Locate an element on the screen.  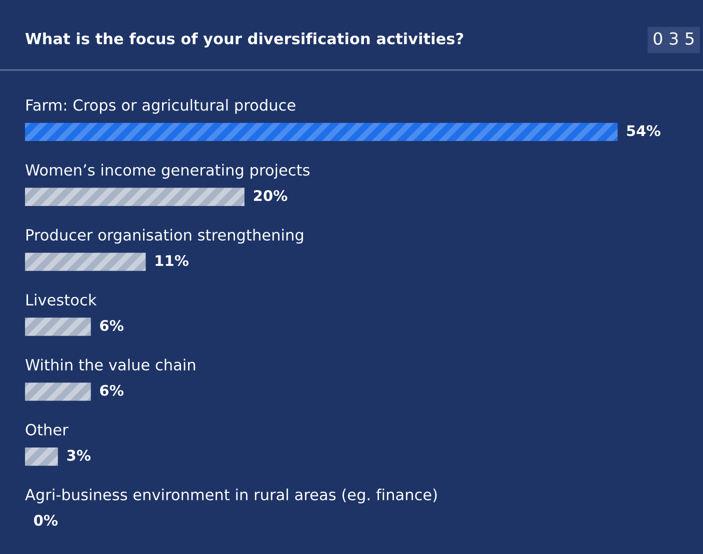
y-tick-label: Other is located at coordinates (47, 430).